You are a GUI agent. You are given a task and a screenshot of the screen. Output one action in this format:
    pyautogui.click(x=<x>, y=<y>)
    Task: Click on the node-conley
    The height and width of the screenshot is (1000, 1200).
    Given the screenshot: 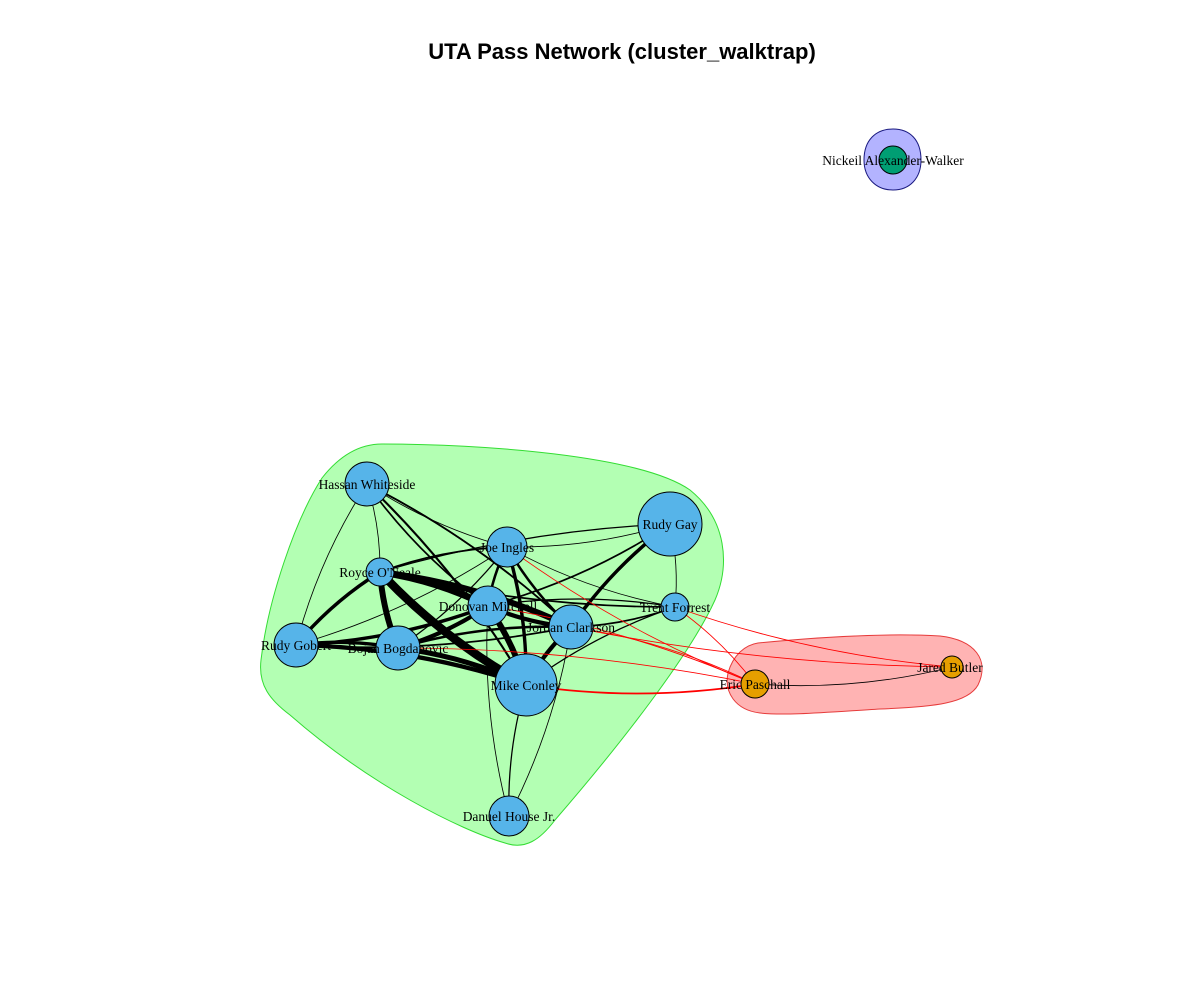 What is the action you would take?
    pyautogui.click(x=526, y=685)
    